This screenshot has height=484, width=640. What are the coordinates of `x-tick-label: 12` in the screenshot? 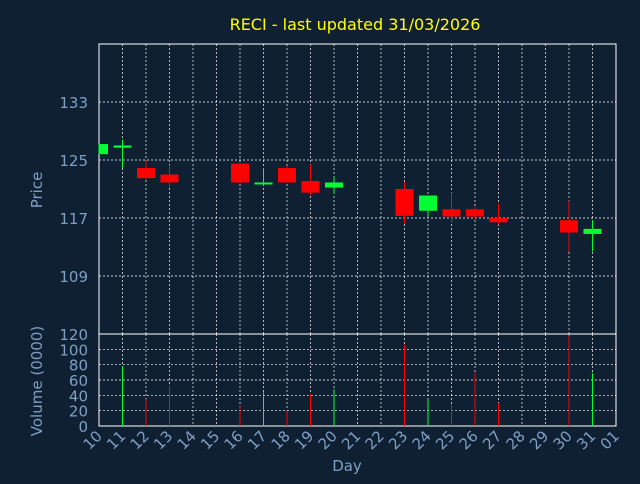 It's located at (140, 440).